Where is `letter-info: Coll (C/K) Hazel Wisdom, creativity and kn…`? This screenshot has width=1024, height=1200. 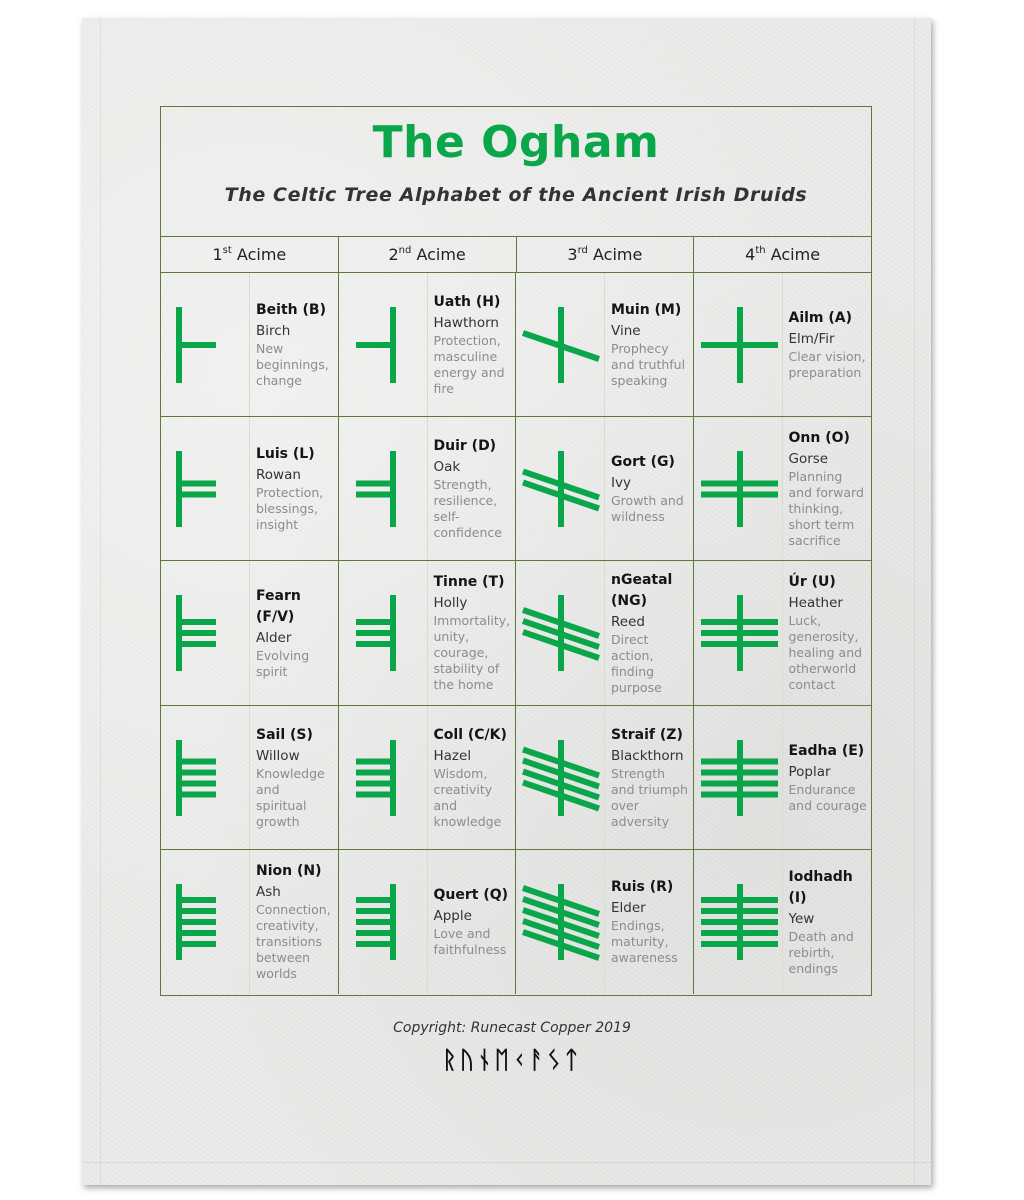
letter-info: Coll (C/K) Hazel Wisdom, creativity and kn… is located at coordinates (473, 777).